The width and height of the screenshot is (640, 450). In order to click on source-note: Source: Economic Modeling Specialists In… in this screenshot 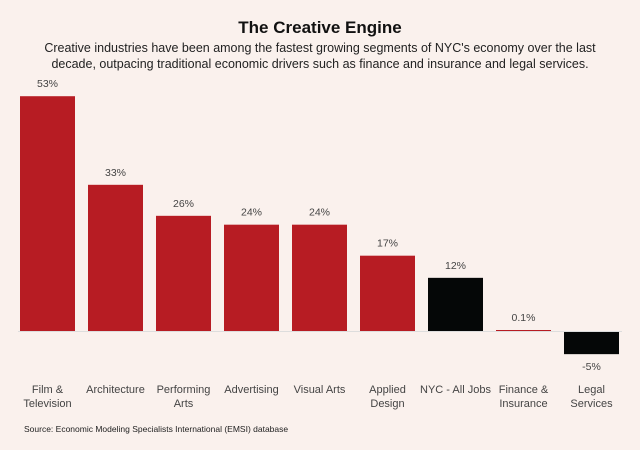, I will do `click(156, 429)`.